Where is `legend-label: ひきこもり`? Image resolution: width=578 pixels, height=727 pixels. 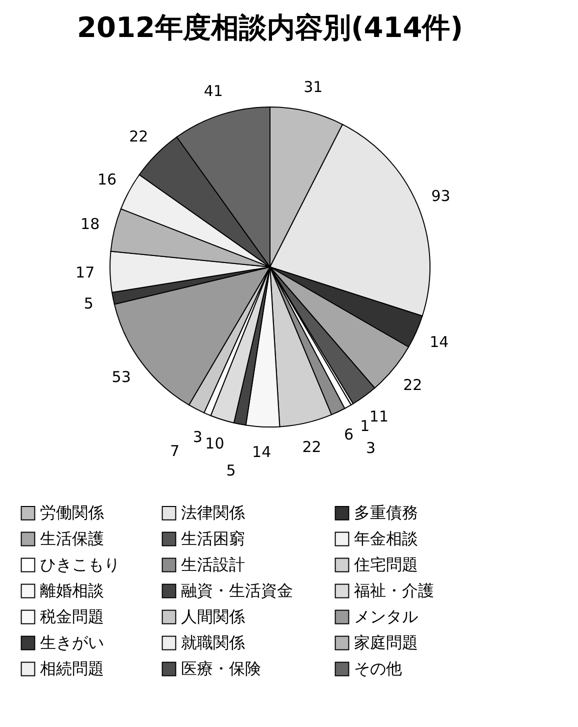 legend-label: ひきこもり is located at coordinates (80, 564).